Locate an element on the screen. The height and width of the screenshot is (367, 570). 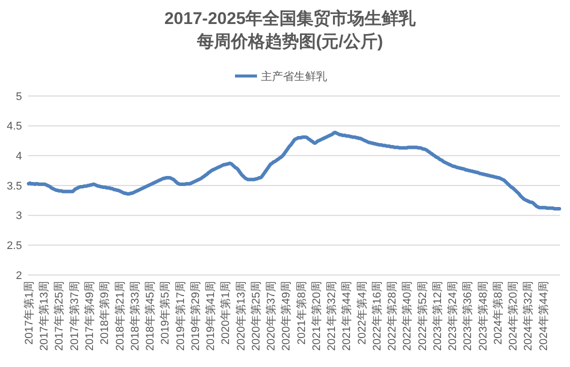
x-tick-label: 2019年第29周 is located at coordinates (196, 316).